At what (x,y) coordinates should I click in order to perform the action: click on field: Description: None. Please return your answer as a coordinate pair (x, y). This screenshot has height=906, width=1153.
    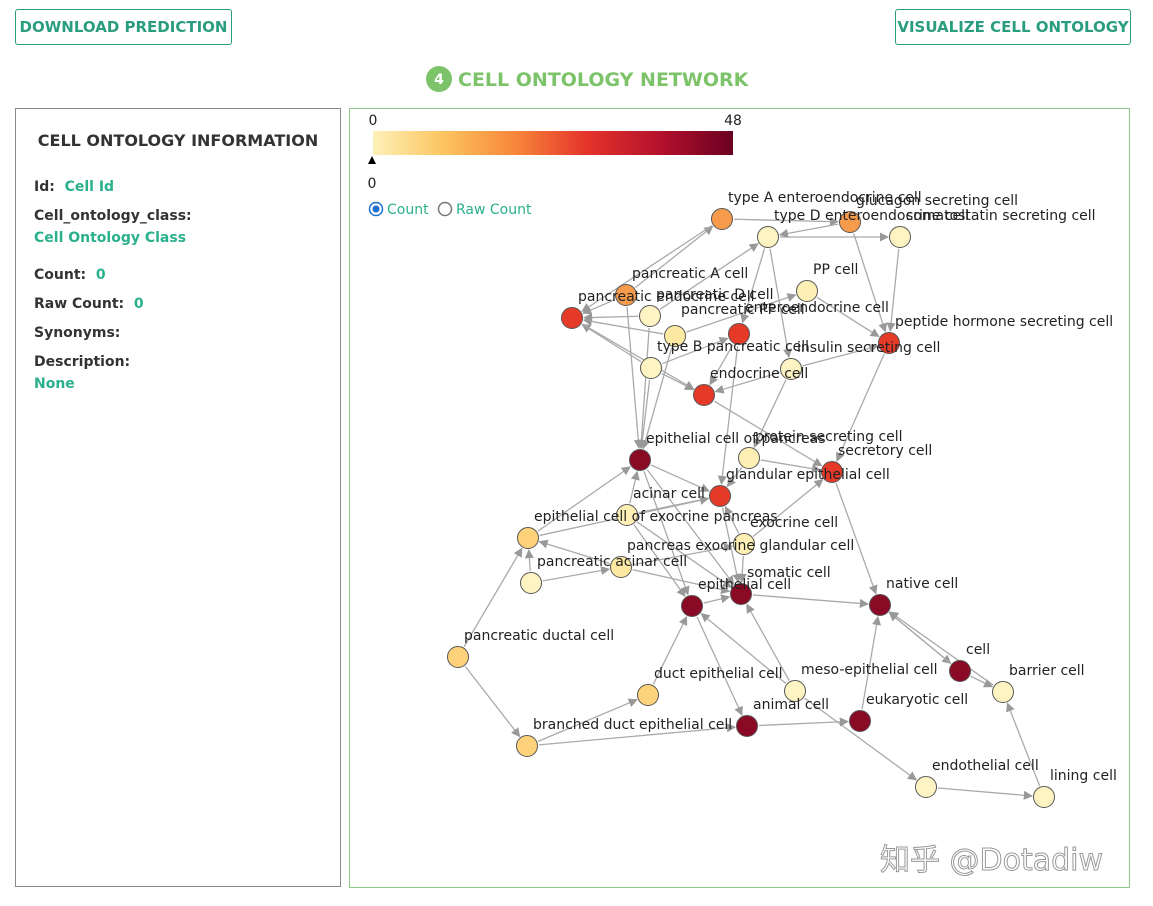
    Looking at the image, I should click on (82, 373).